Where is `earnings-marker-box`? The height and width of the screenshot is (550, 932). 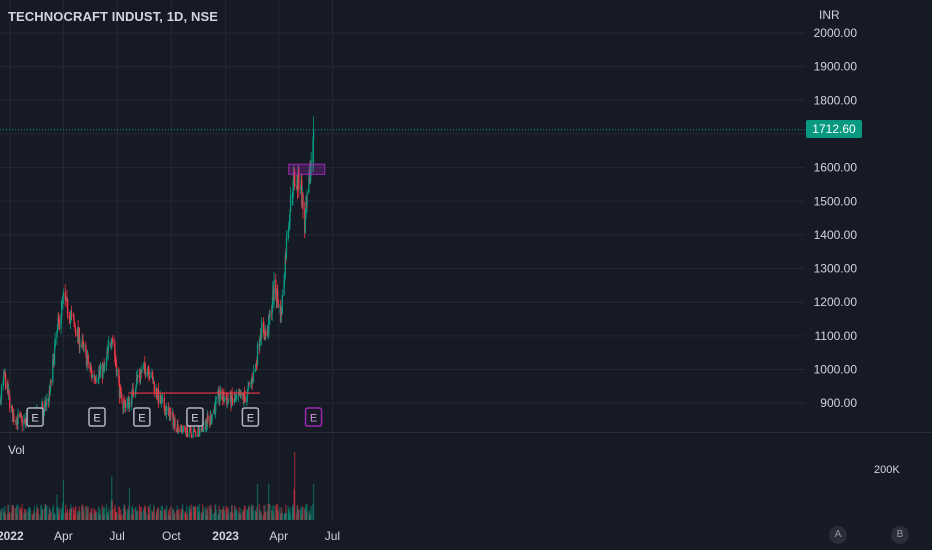 earnings-marker-box is located at coordinates (142, 417).